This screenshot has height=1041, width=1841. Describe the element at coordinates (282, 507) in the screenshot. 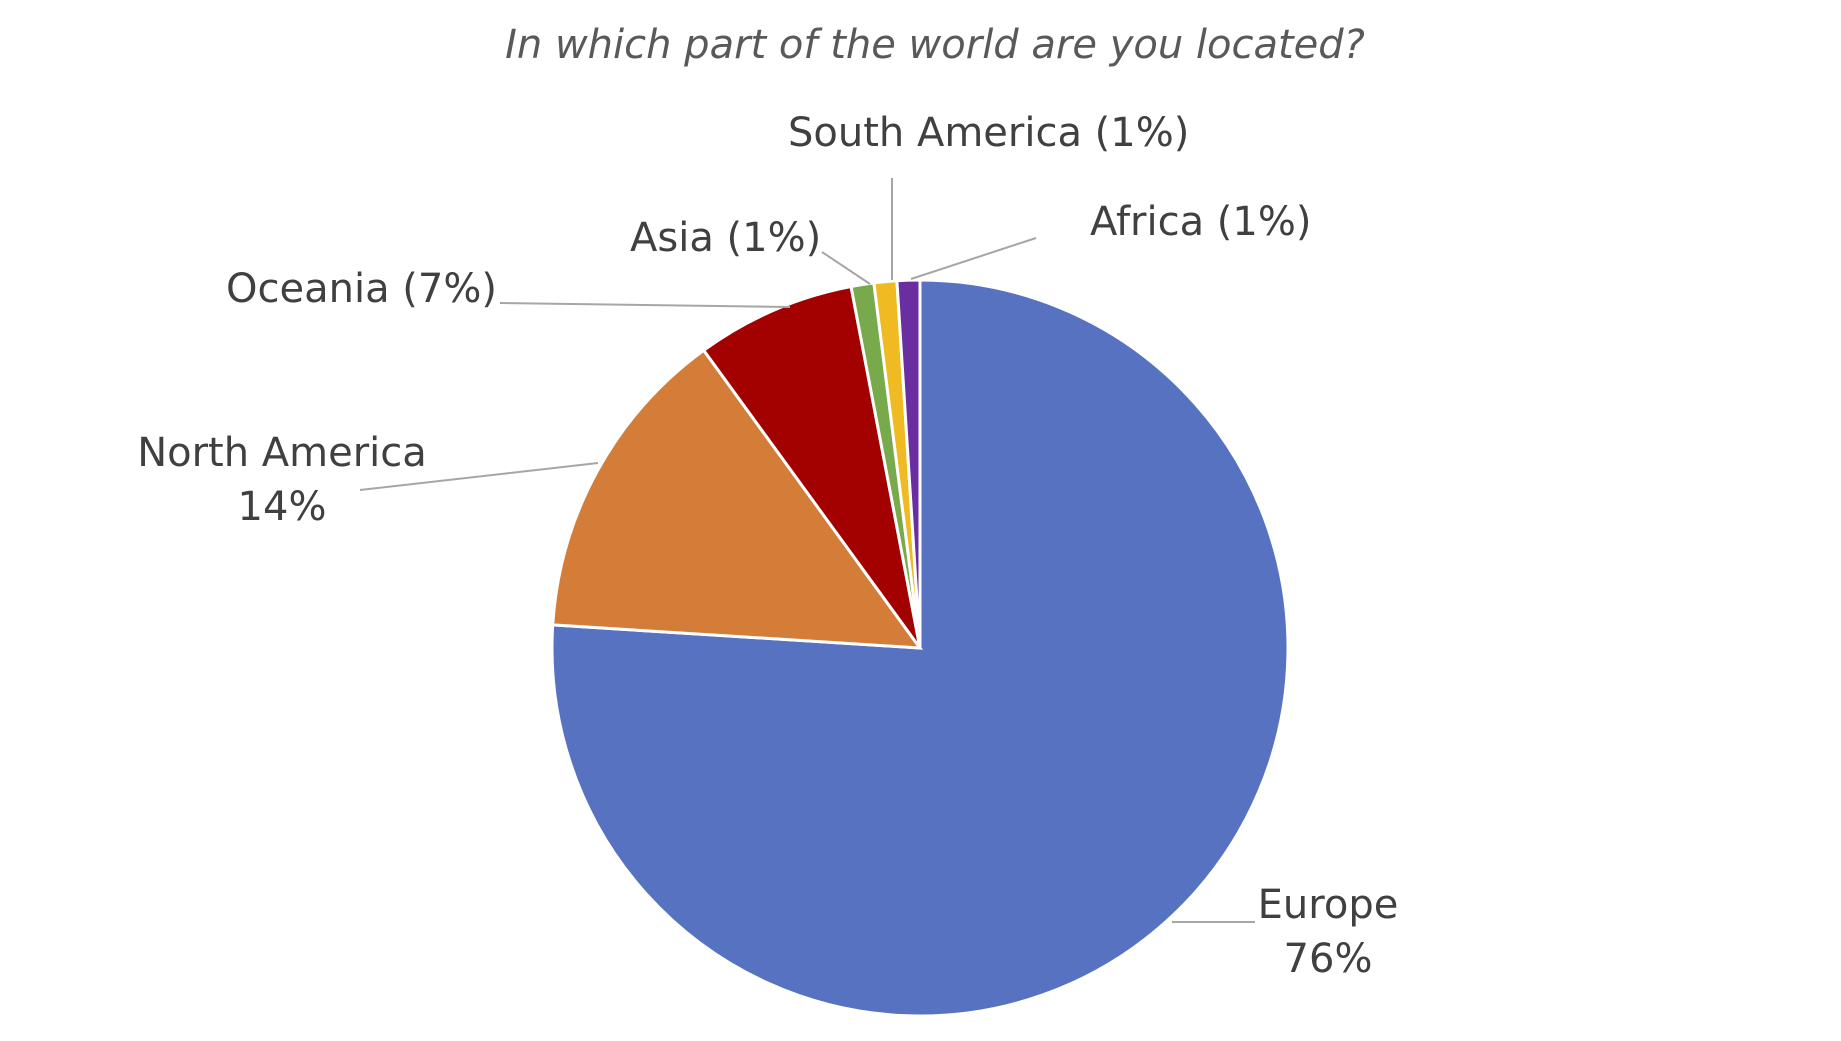

I see `slice-label-line: 14%` at that location.